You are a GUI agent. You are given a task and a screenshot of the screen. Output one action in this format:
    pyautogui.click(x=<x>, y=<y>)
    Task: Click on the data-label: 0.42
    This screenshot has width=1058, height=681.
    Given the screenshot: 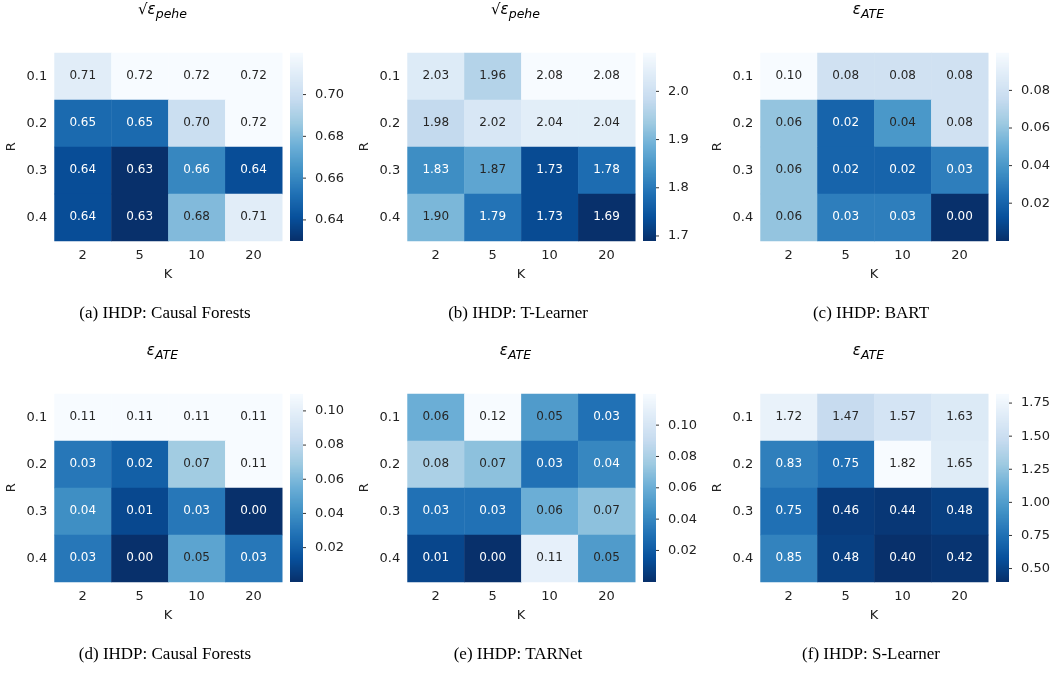 What is the action you would take?
    pyautogui.click(x=959, y=557)
    